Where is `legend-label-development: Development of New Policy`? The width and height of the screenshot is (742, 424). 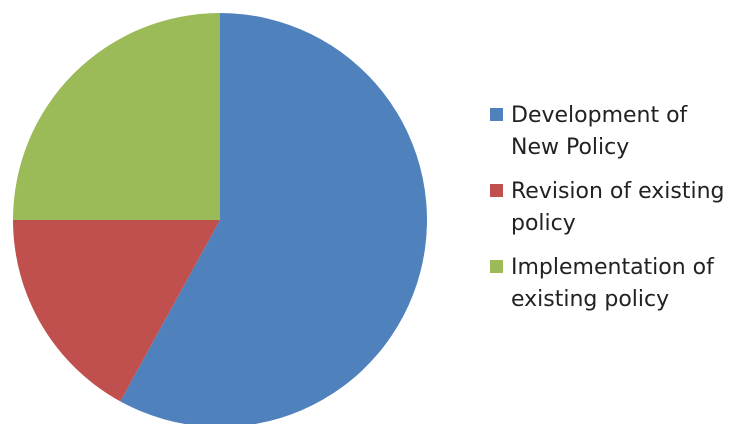
legend-label-development: Development of New Policy is located at coordinates (599, 131).